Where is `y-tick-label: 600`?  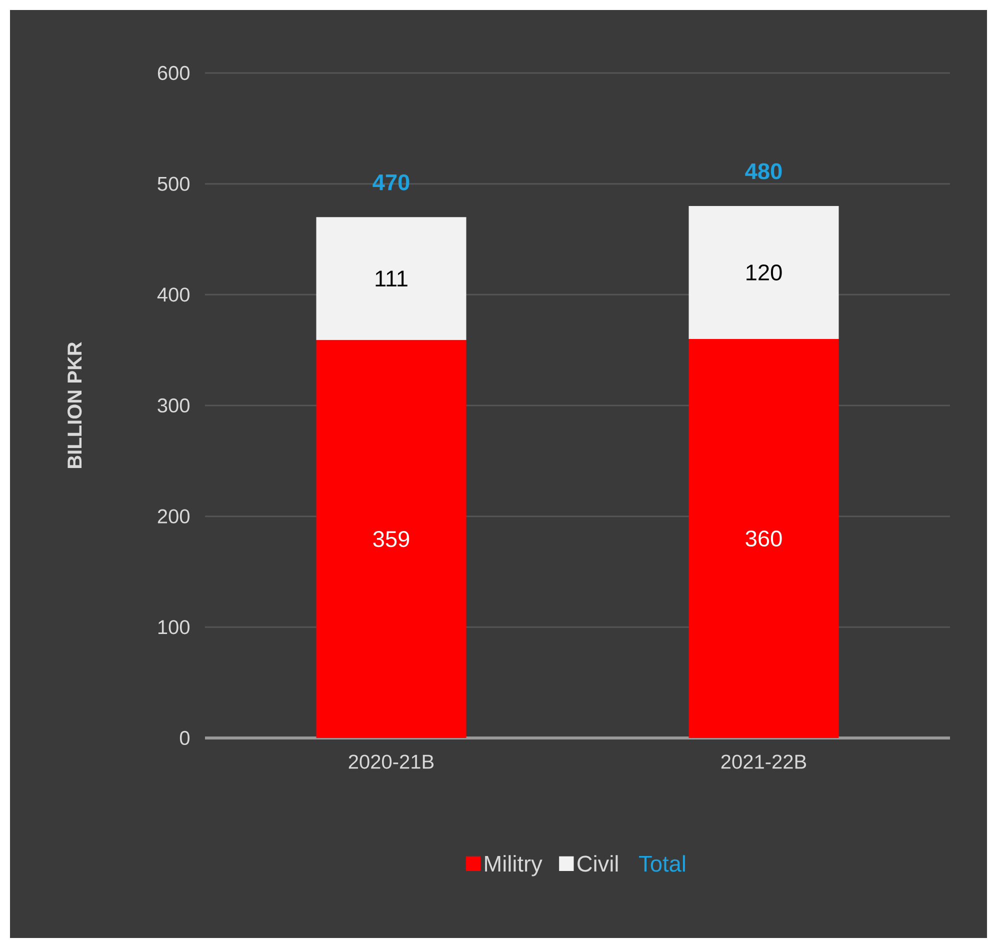 y-tick-label: 600 is located at coordinates (174, 73).